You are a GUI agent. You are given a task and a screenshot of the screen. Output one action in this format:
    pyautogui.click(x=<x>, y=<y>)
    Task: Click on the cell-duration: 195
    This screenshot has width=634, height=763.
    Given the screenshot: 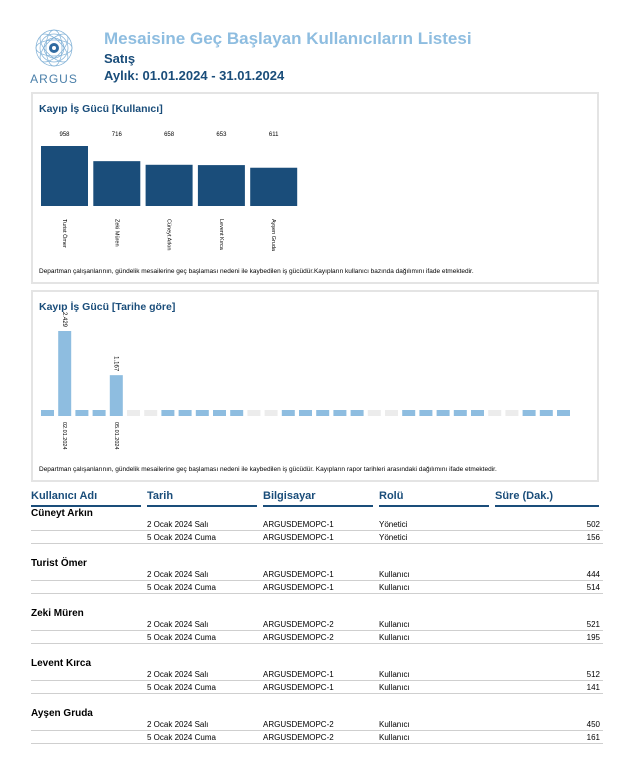 What is the action you would take?
    pyautogui.click(x=593, y=637)
    